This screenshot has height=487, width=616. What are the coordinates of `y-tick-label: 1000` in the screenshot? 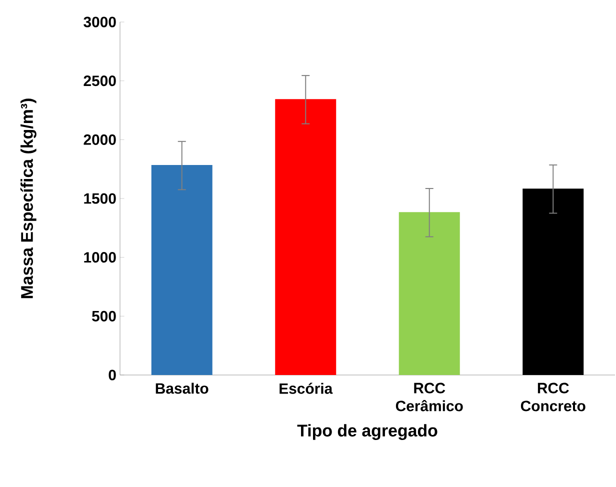 It's located at (100, 257).